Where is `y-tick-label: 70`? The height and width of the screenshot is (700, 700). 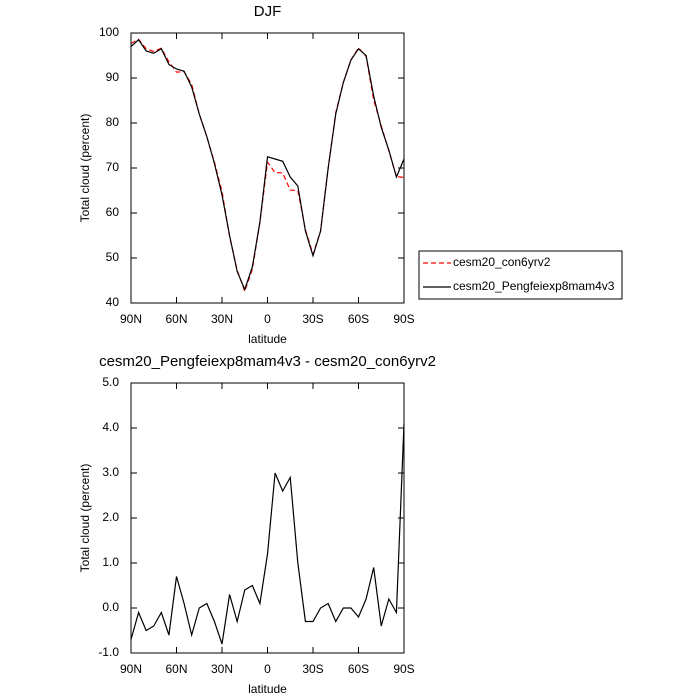 y-tick-label: 70 is located at coordinates (113, 167).